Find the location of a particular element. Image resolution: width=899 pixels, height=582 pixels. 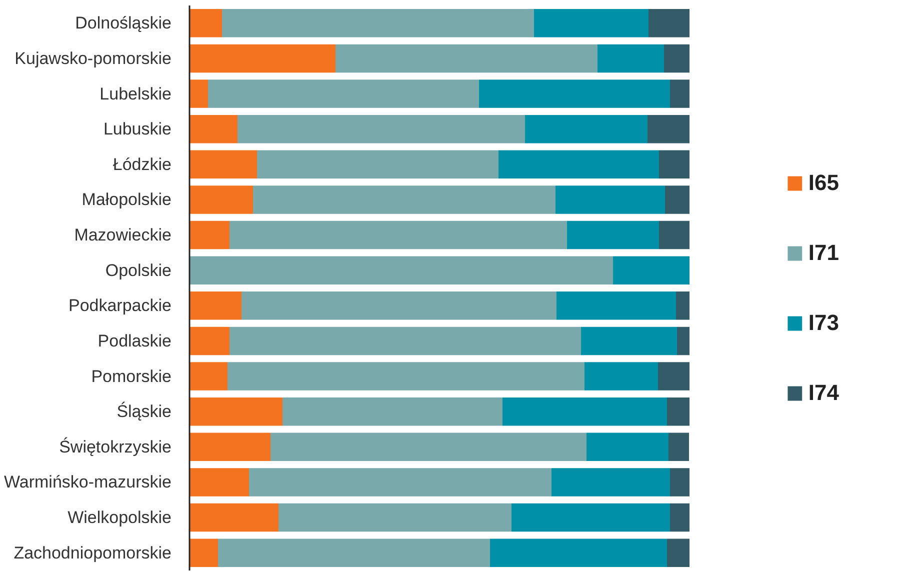

legend-label: I73 is located at coordinates (823, 323).